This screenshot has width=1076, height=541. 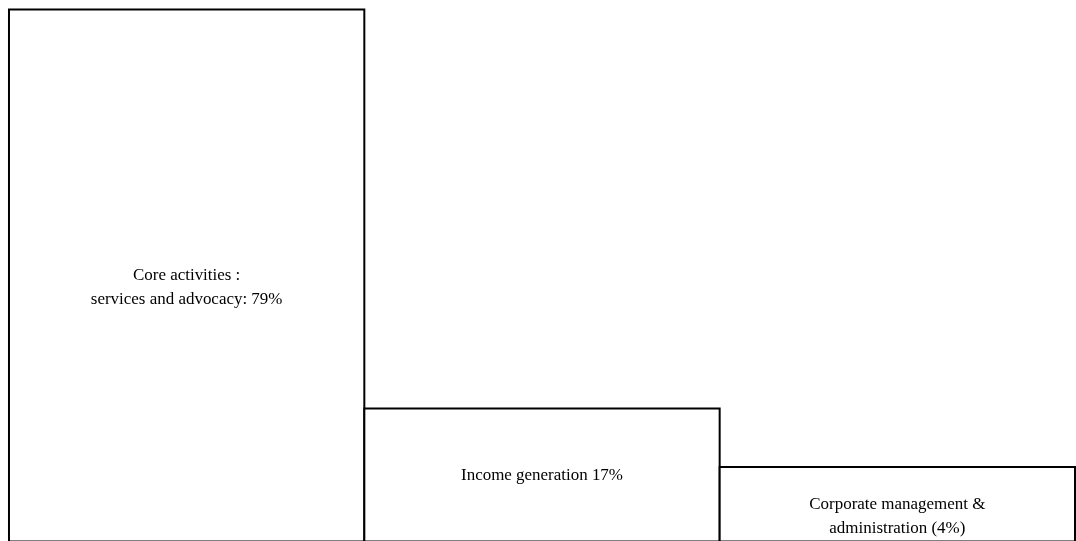 I want to click on x-tick-label: Core activities : services and advocacy: 79%, so click(x=186, y=287).